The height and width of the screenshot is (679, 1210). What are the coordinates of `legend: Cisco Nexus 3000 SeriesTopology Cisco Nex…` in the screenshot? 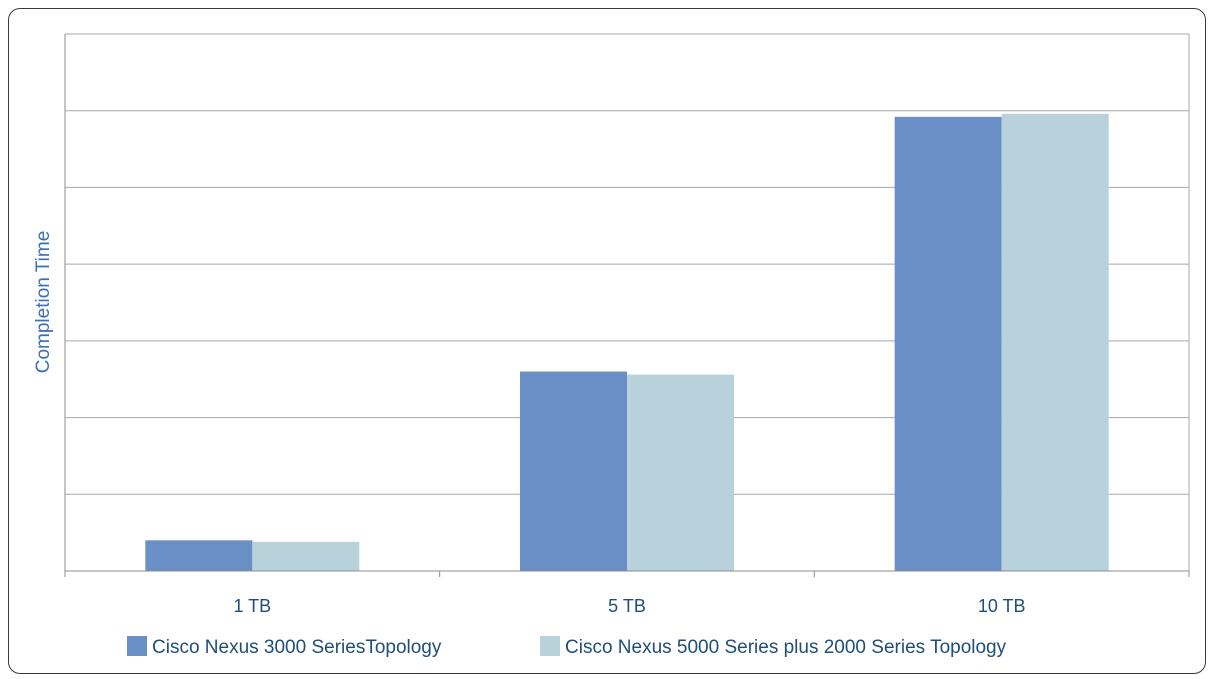 It's located at (567, 647).